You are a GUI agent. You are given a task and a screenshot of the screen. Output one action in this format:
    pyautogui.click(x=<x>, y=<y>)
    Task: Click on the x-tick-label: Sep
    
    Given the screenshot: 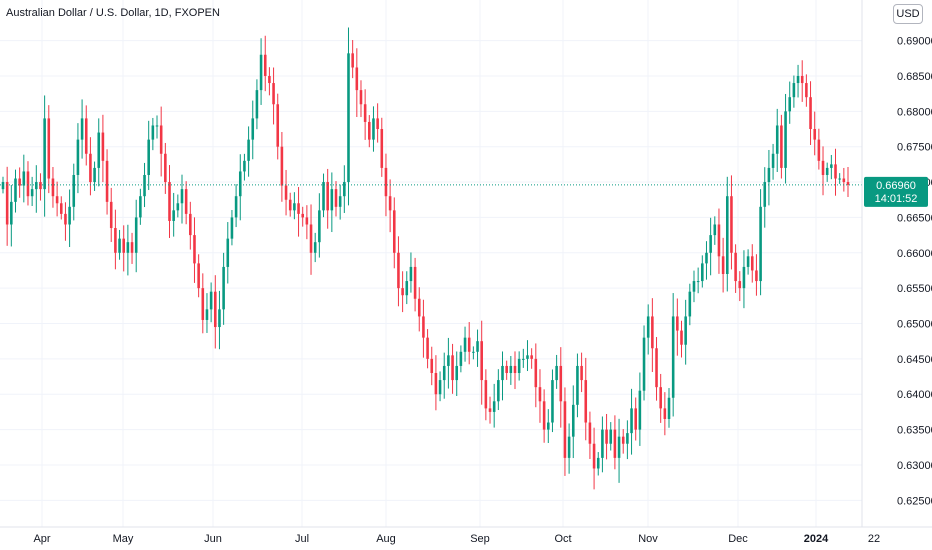 What is the action you would take?
    pyautogui.click(x=480, y=539)
    